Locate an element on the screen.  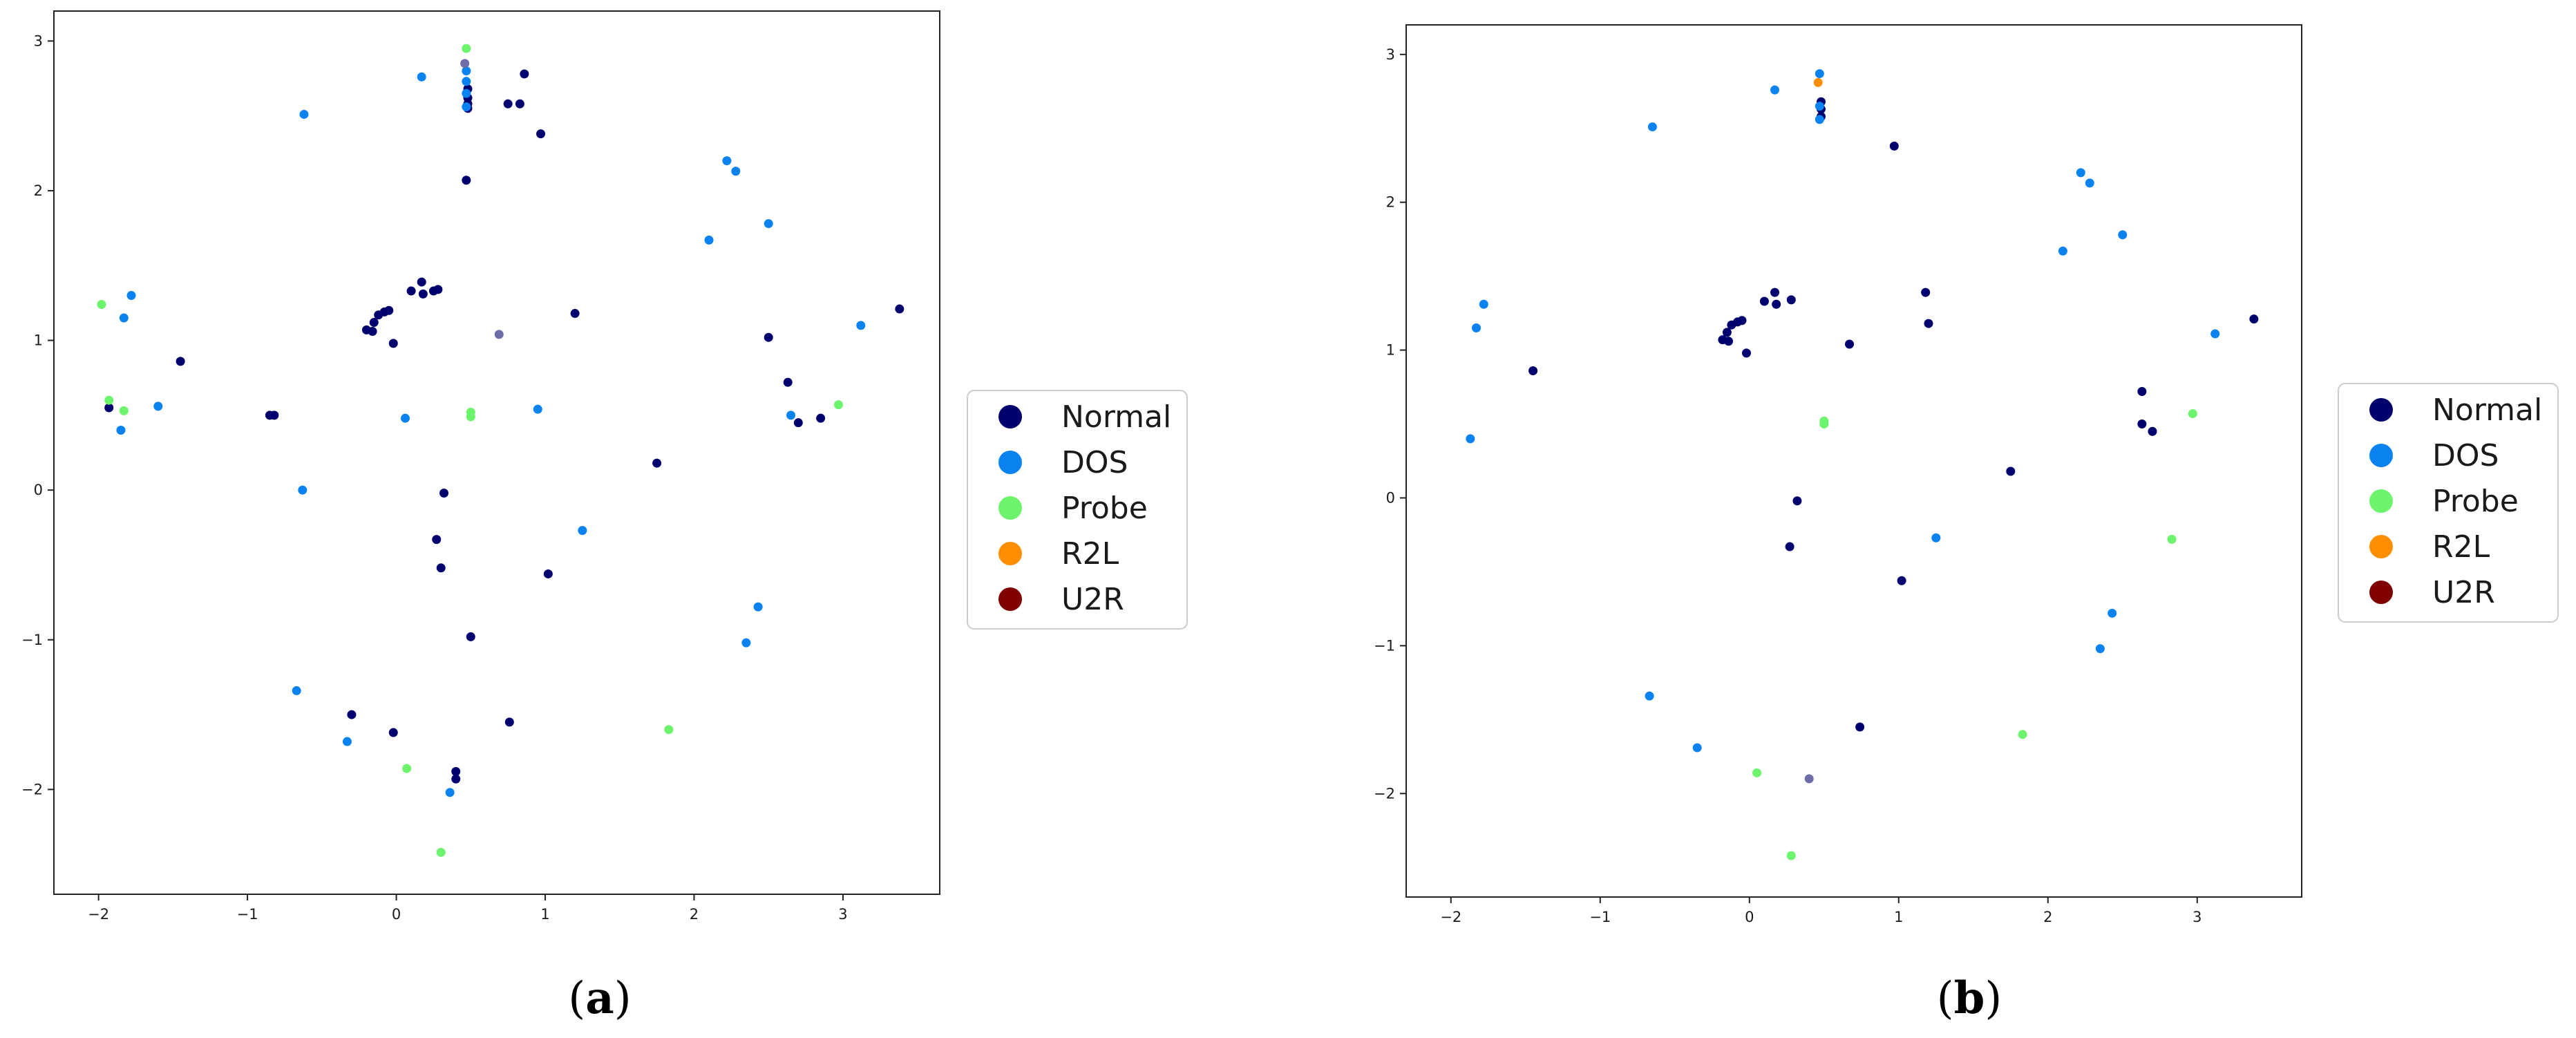
y-tick-label: 1 is located at coordinates (38, 341).